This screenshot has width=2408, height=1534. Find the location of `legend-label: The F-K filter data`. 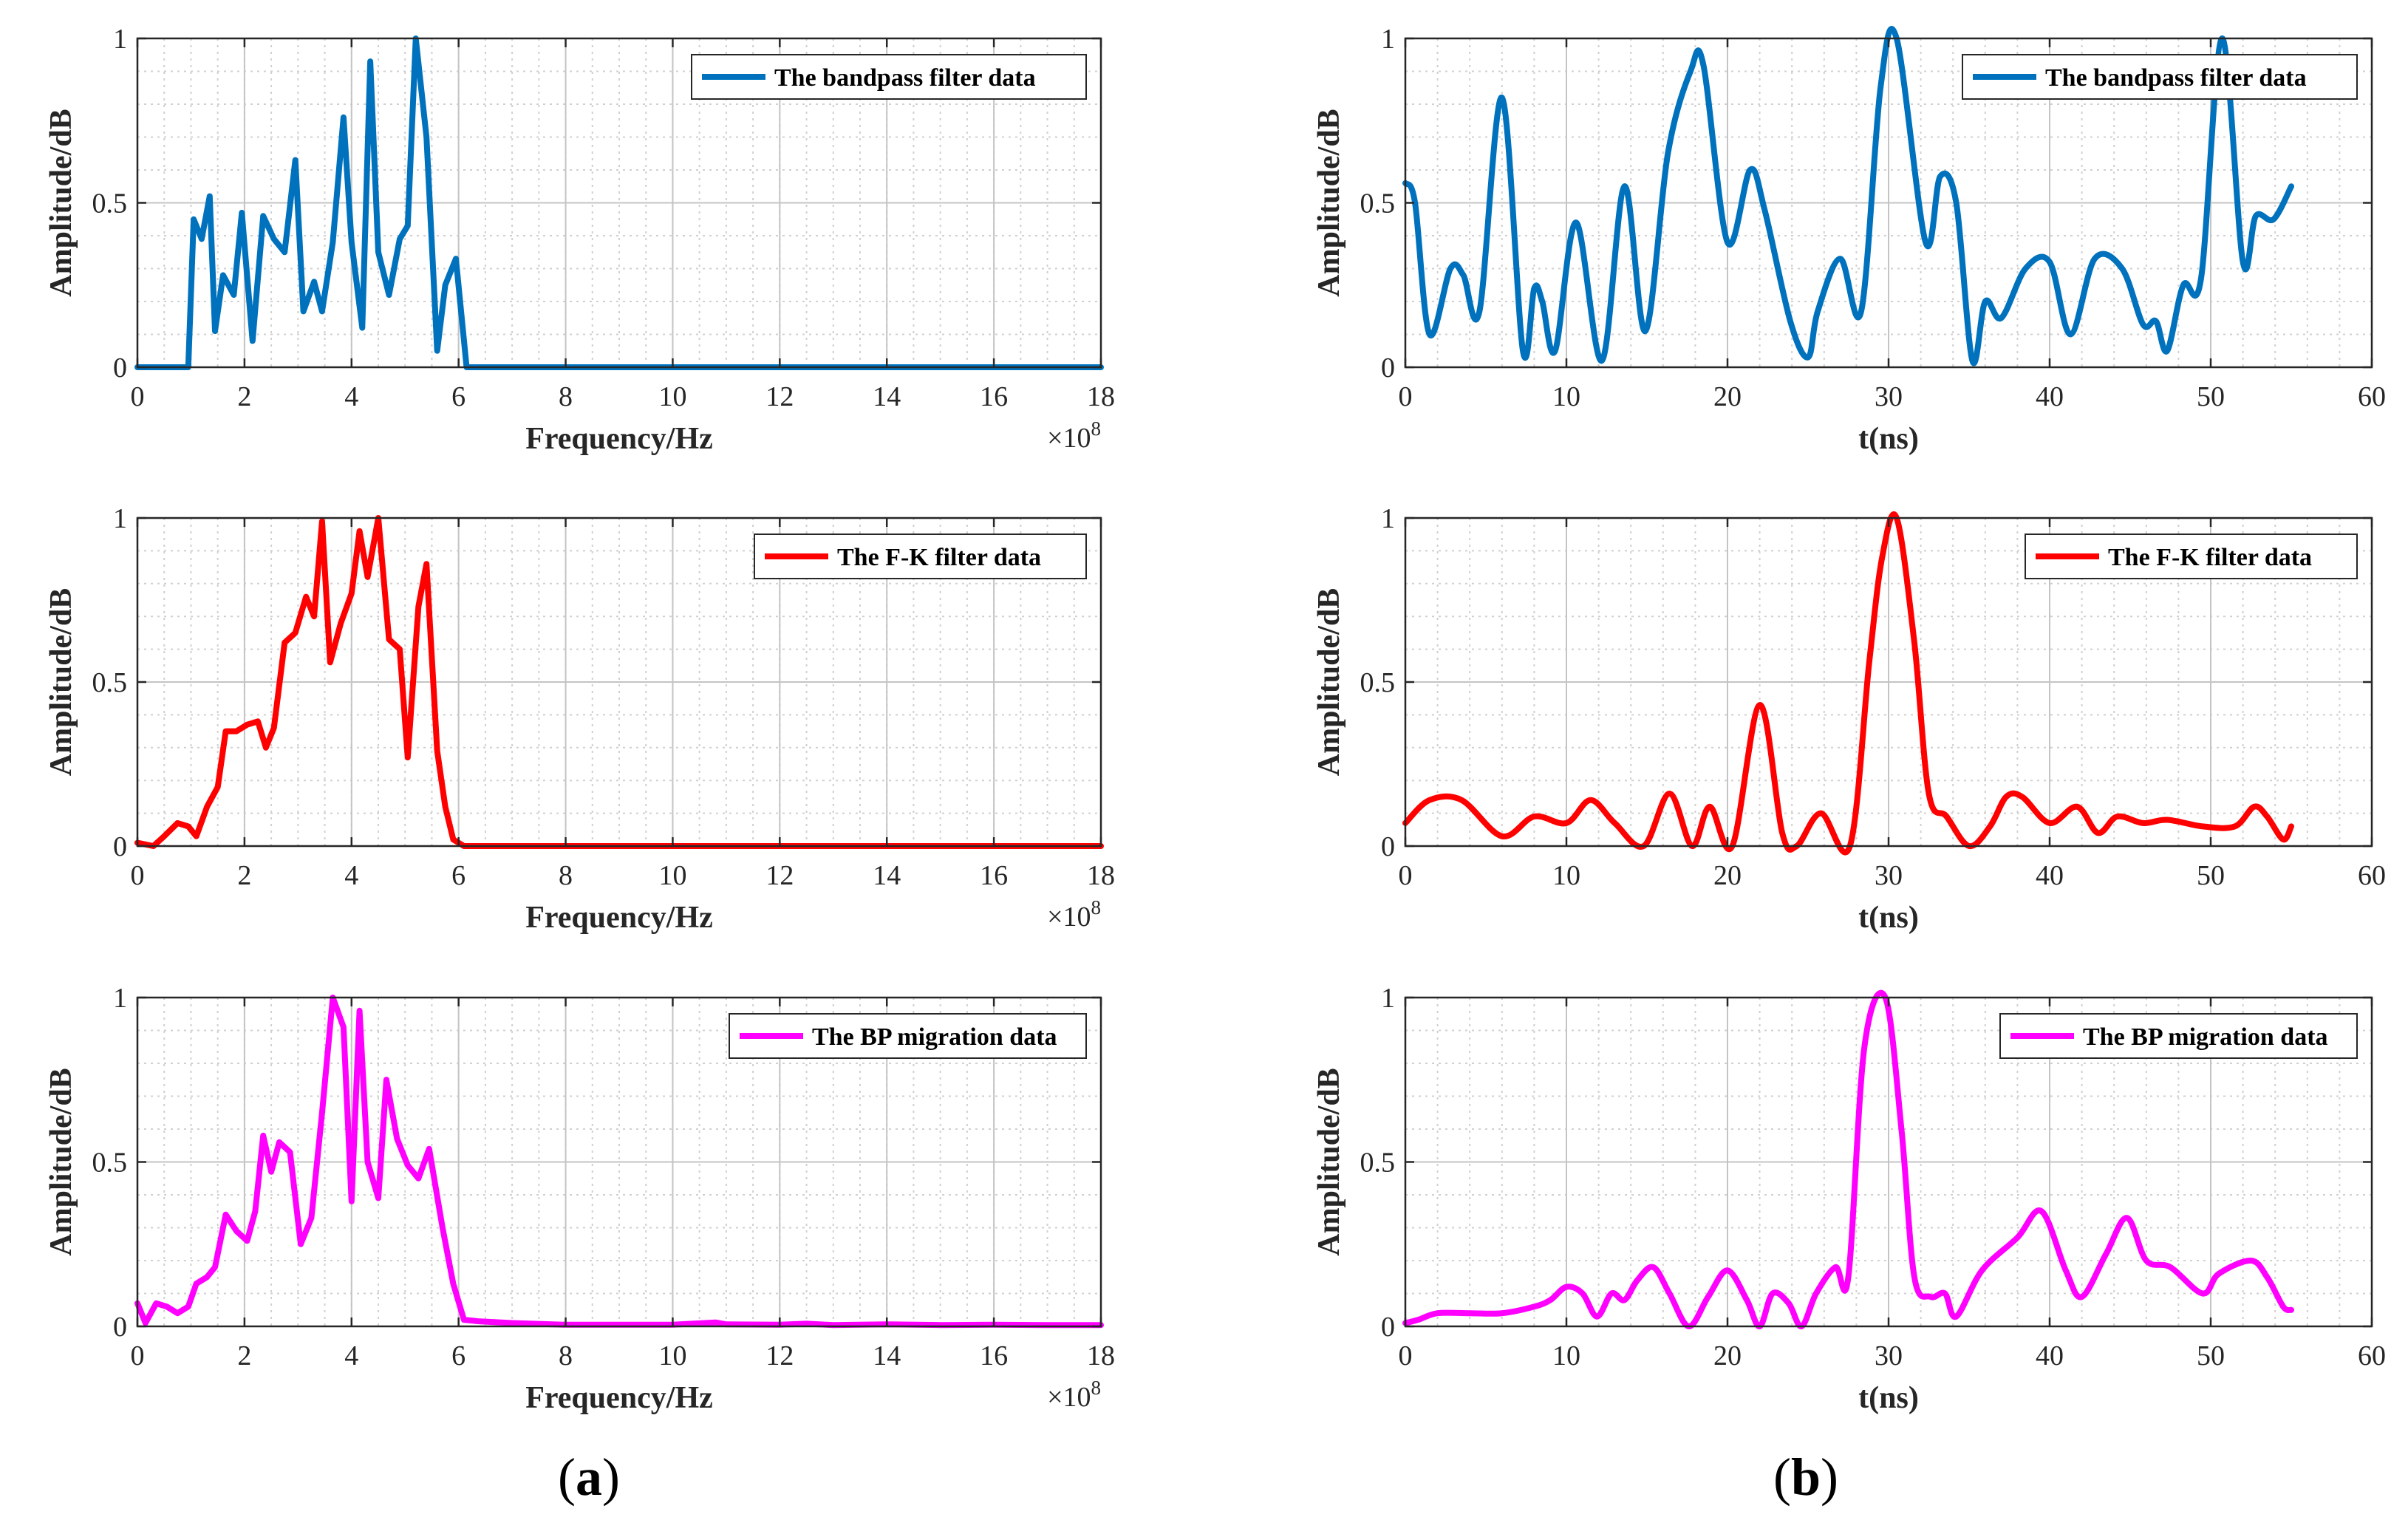

legend-label: The F-K filter data is located at coordinates (939, 557).